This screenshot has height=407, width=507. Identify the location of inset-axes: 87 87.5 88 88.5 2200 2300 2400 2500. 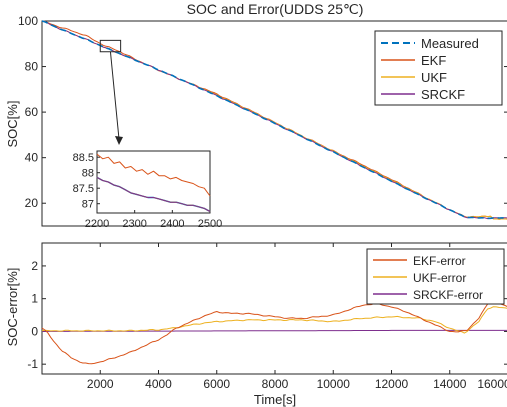
(148, 190).